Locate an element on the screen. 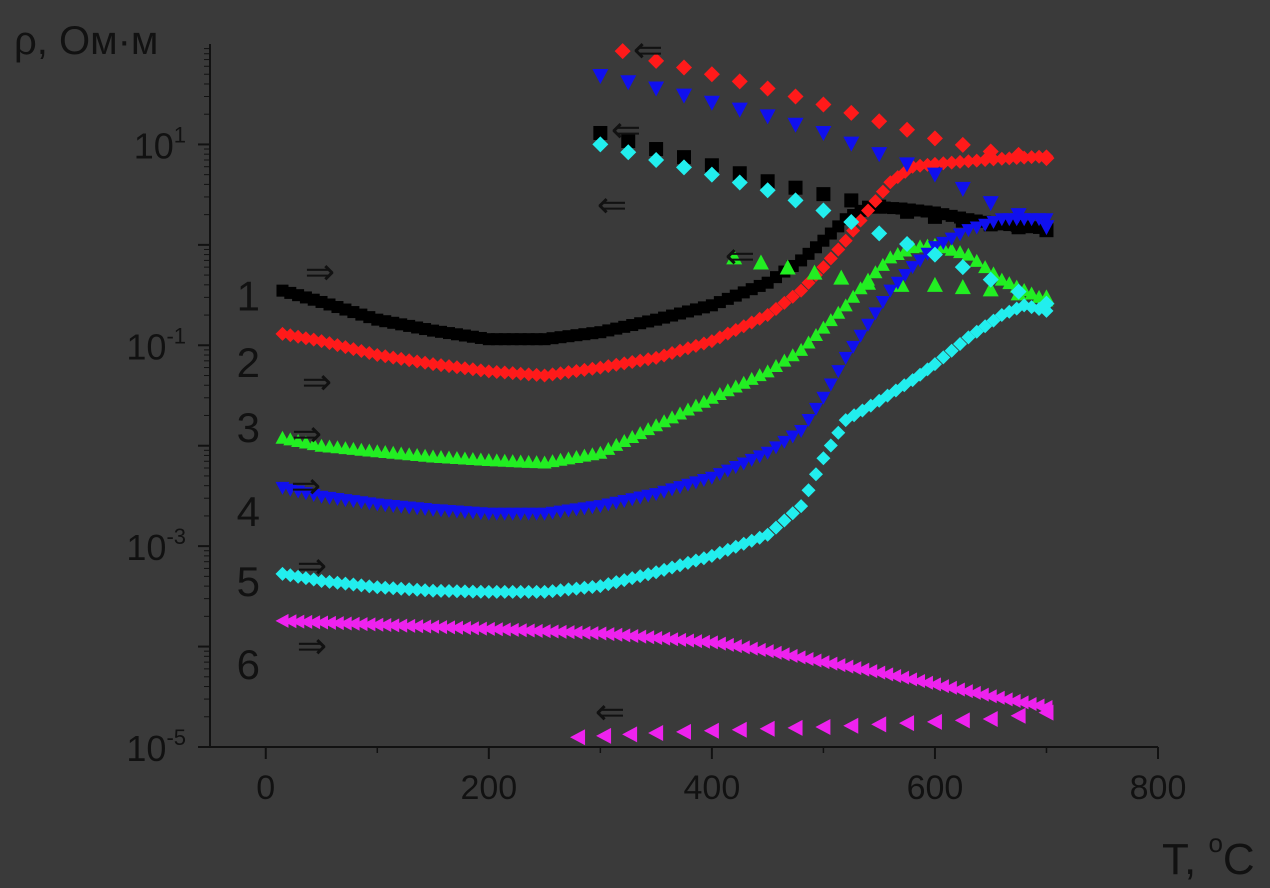 This screenshot has height=888, width=1270. curve-label-2: 2 is located at coordinates (248, 362).